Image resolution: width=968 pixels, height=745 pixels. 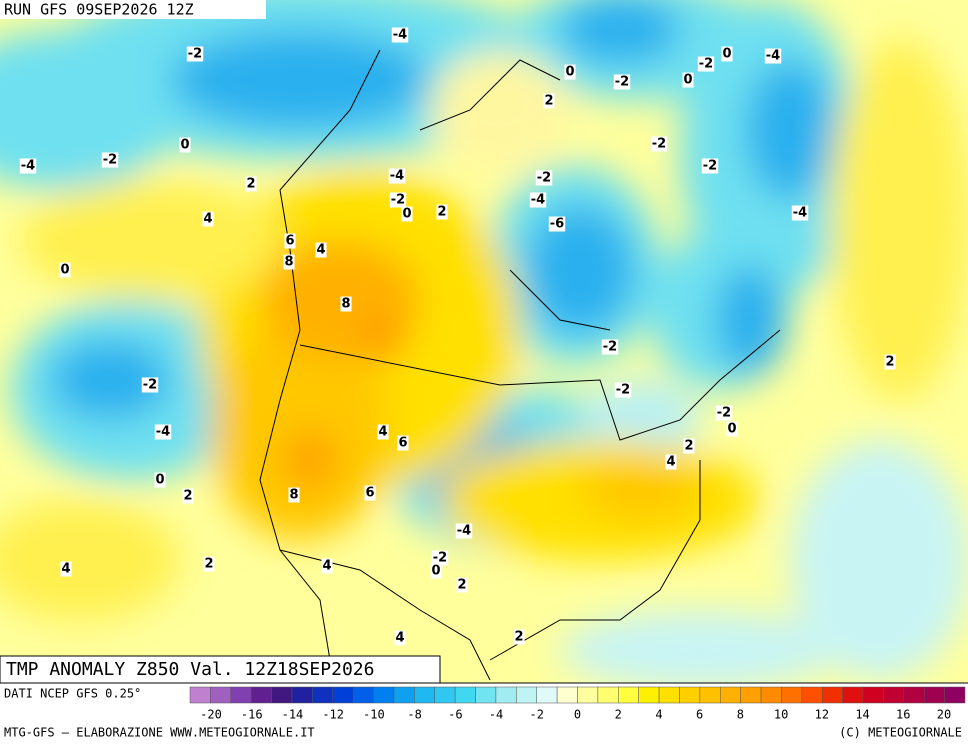 I want to click on contour-label: 8, so click(x=288, y=262).